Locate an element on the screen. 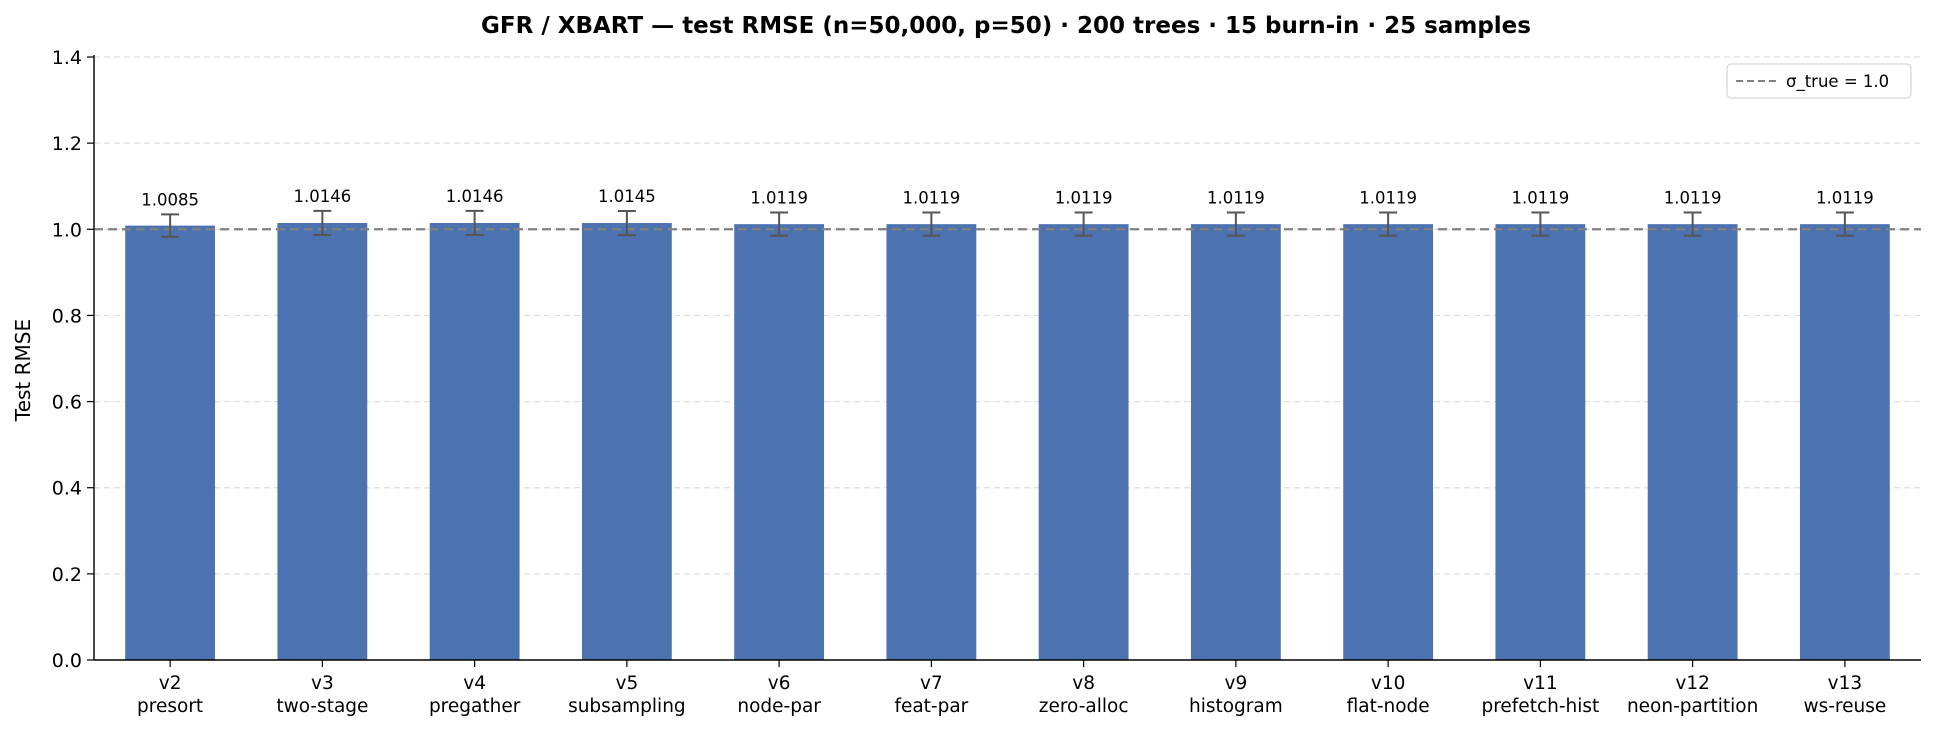 The width and height of the screenshot is (1935, 731). x-tick-version: v12 is located at coordinates (1692, 683).